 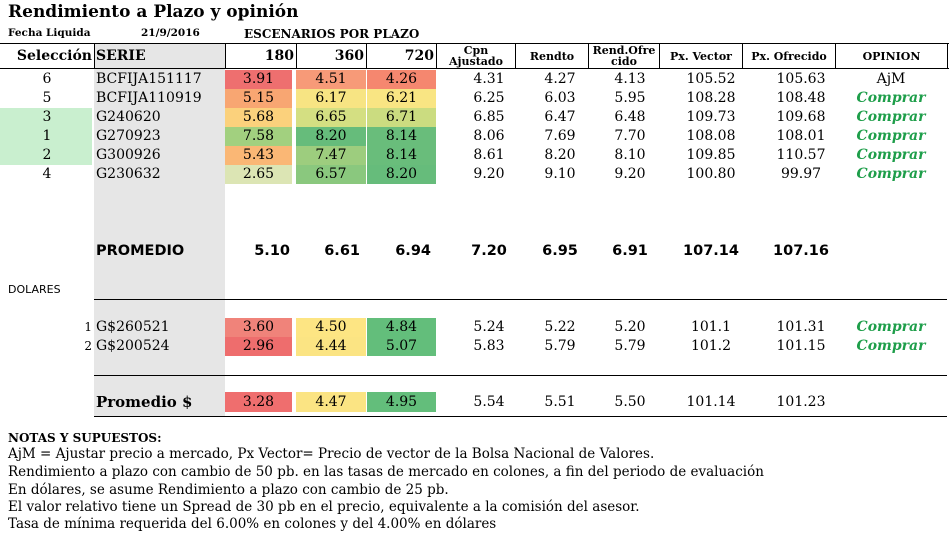 I want to click on yield-180: 5.15, so click(x=258, y=98).